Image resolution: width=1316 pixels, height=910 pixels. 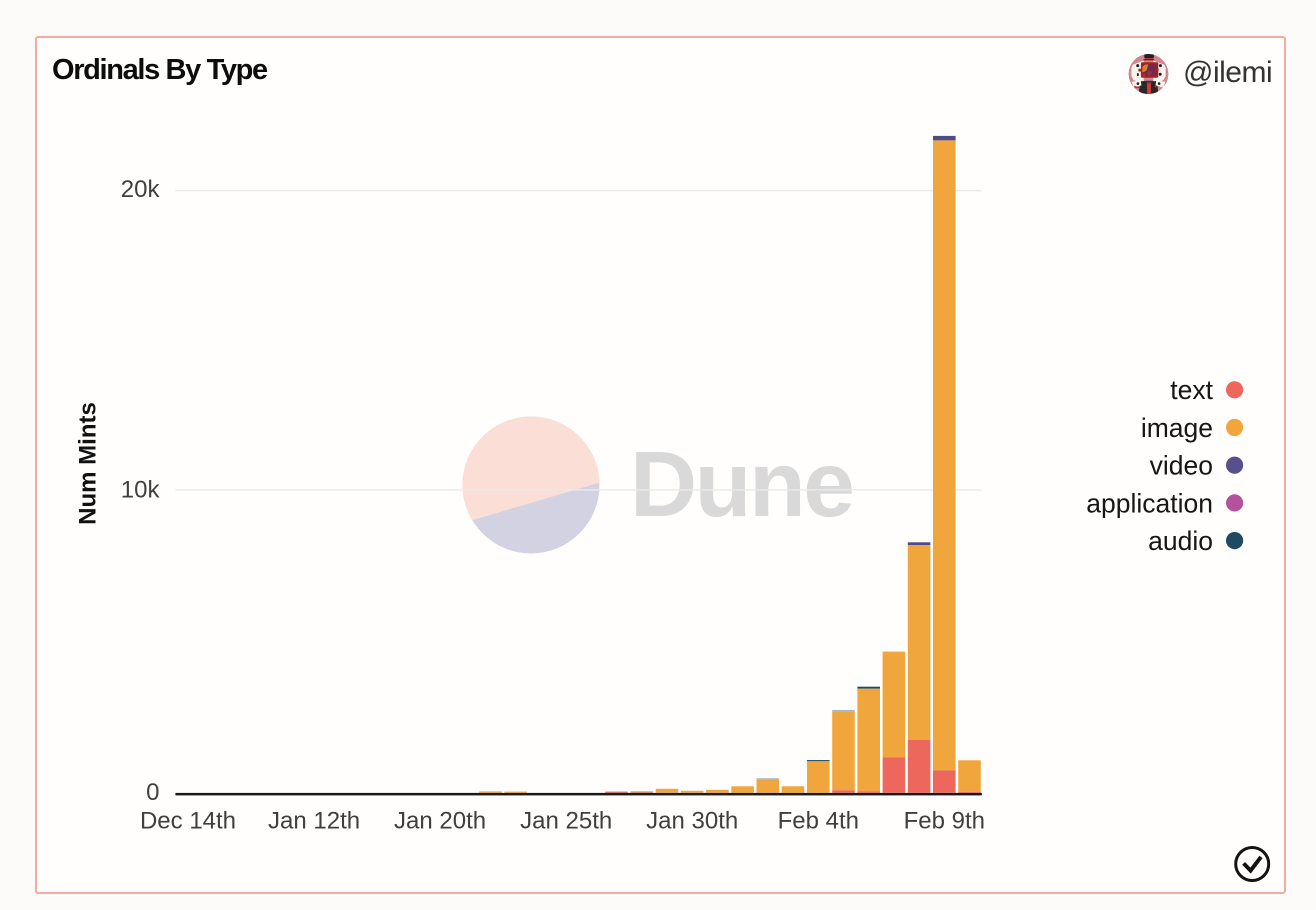 What do you see at coordinates (1180, 541) in the screenshot?
I see `svg-text: audio` at bounding box center [1180, 541].